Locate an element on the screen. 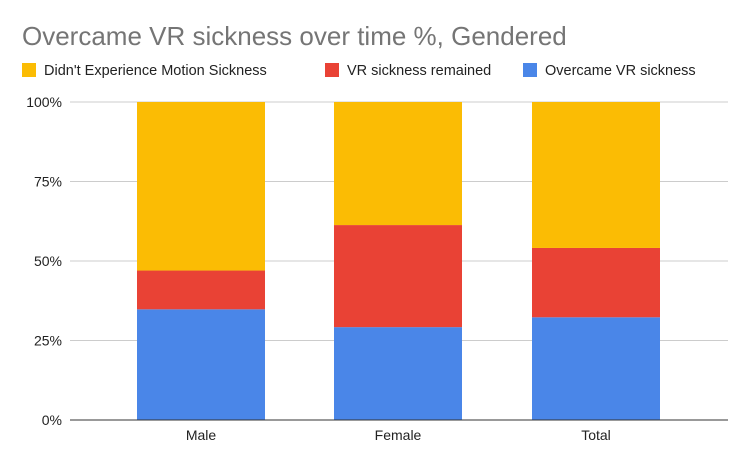 This screenshot has width=750, height=467. y-tick-label: 100% is located at coordinates (44, 102).